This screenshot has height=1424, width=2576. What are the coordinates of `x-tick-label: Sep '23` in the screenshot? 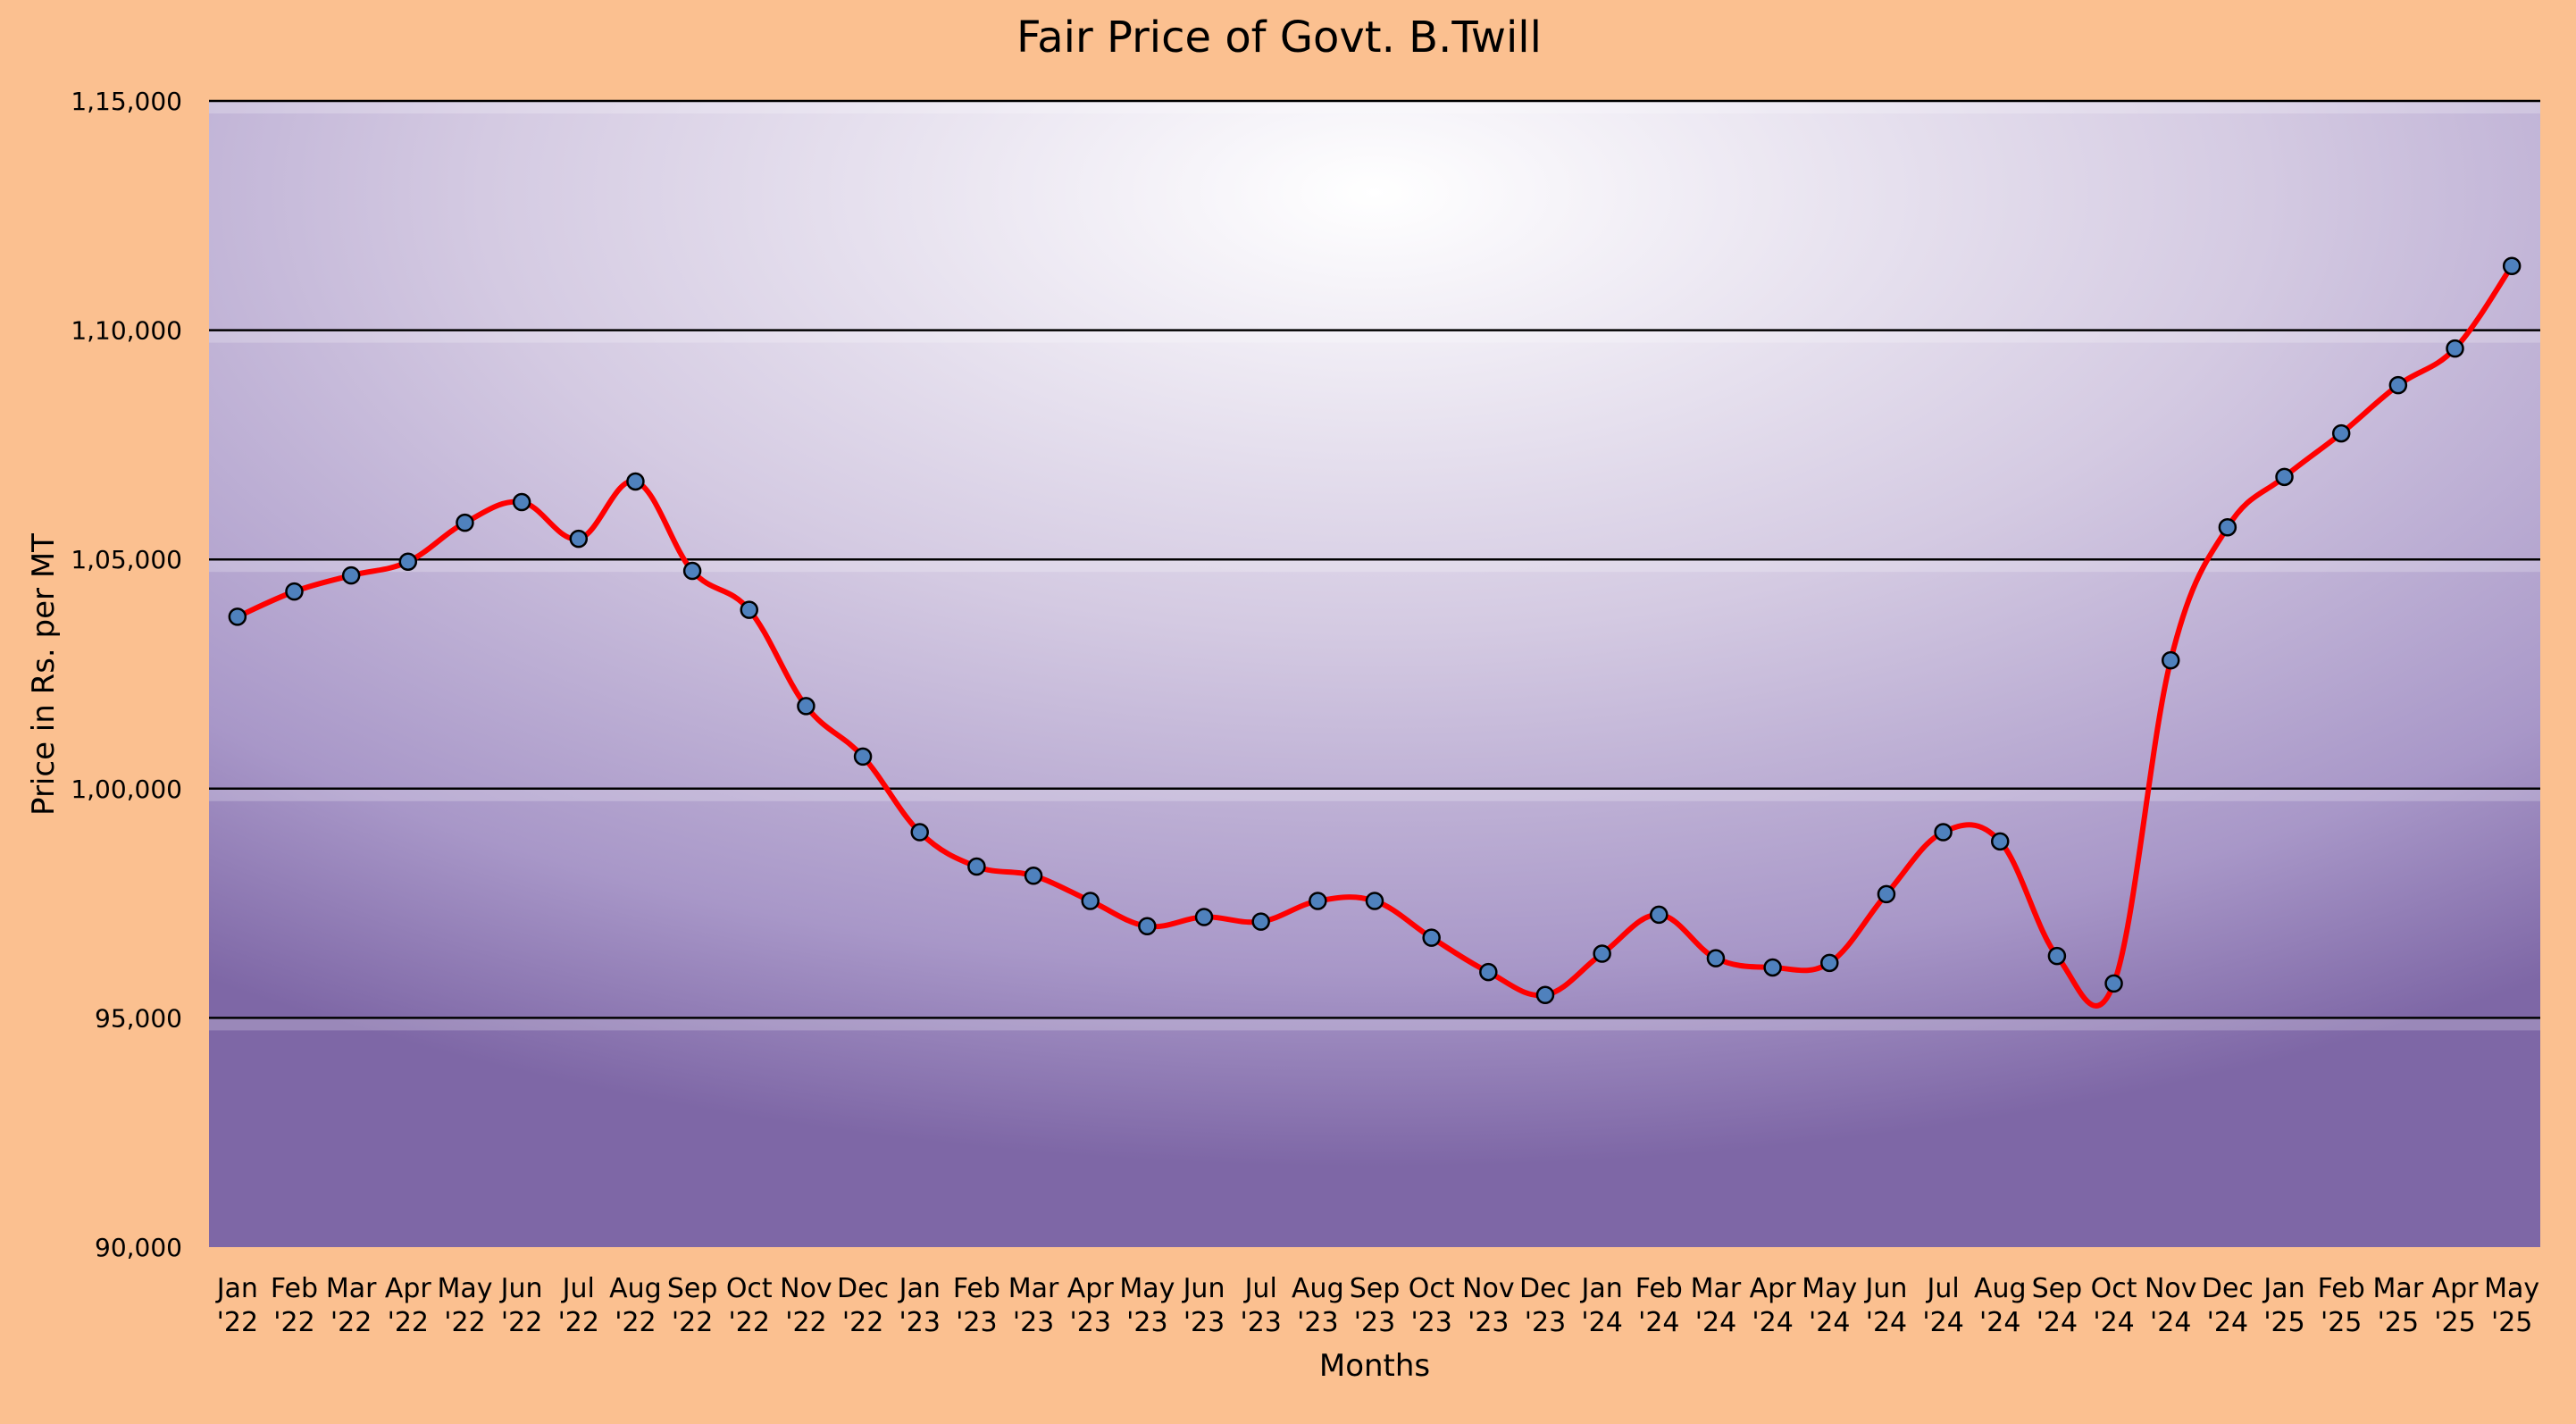 It's located at (1376, 1305).